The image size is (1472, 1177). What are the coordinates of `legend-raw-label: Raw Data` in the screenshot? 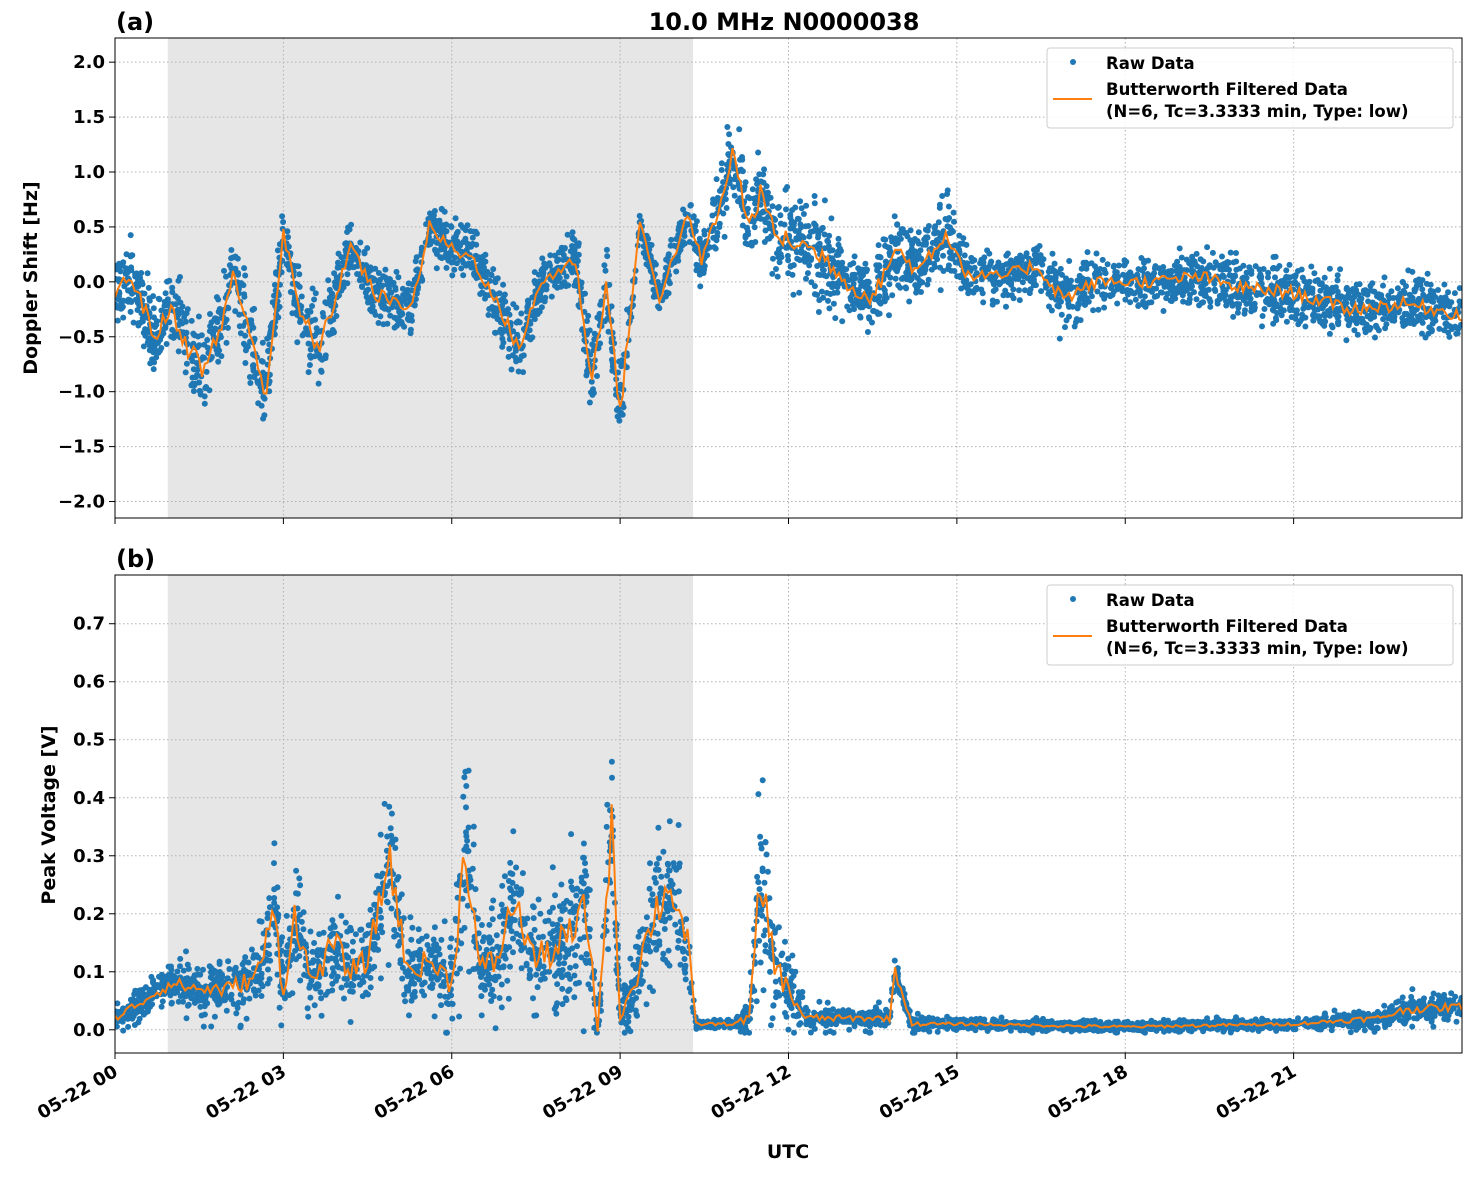 It's located at (1150, 63).